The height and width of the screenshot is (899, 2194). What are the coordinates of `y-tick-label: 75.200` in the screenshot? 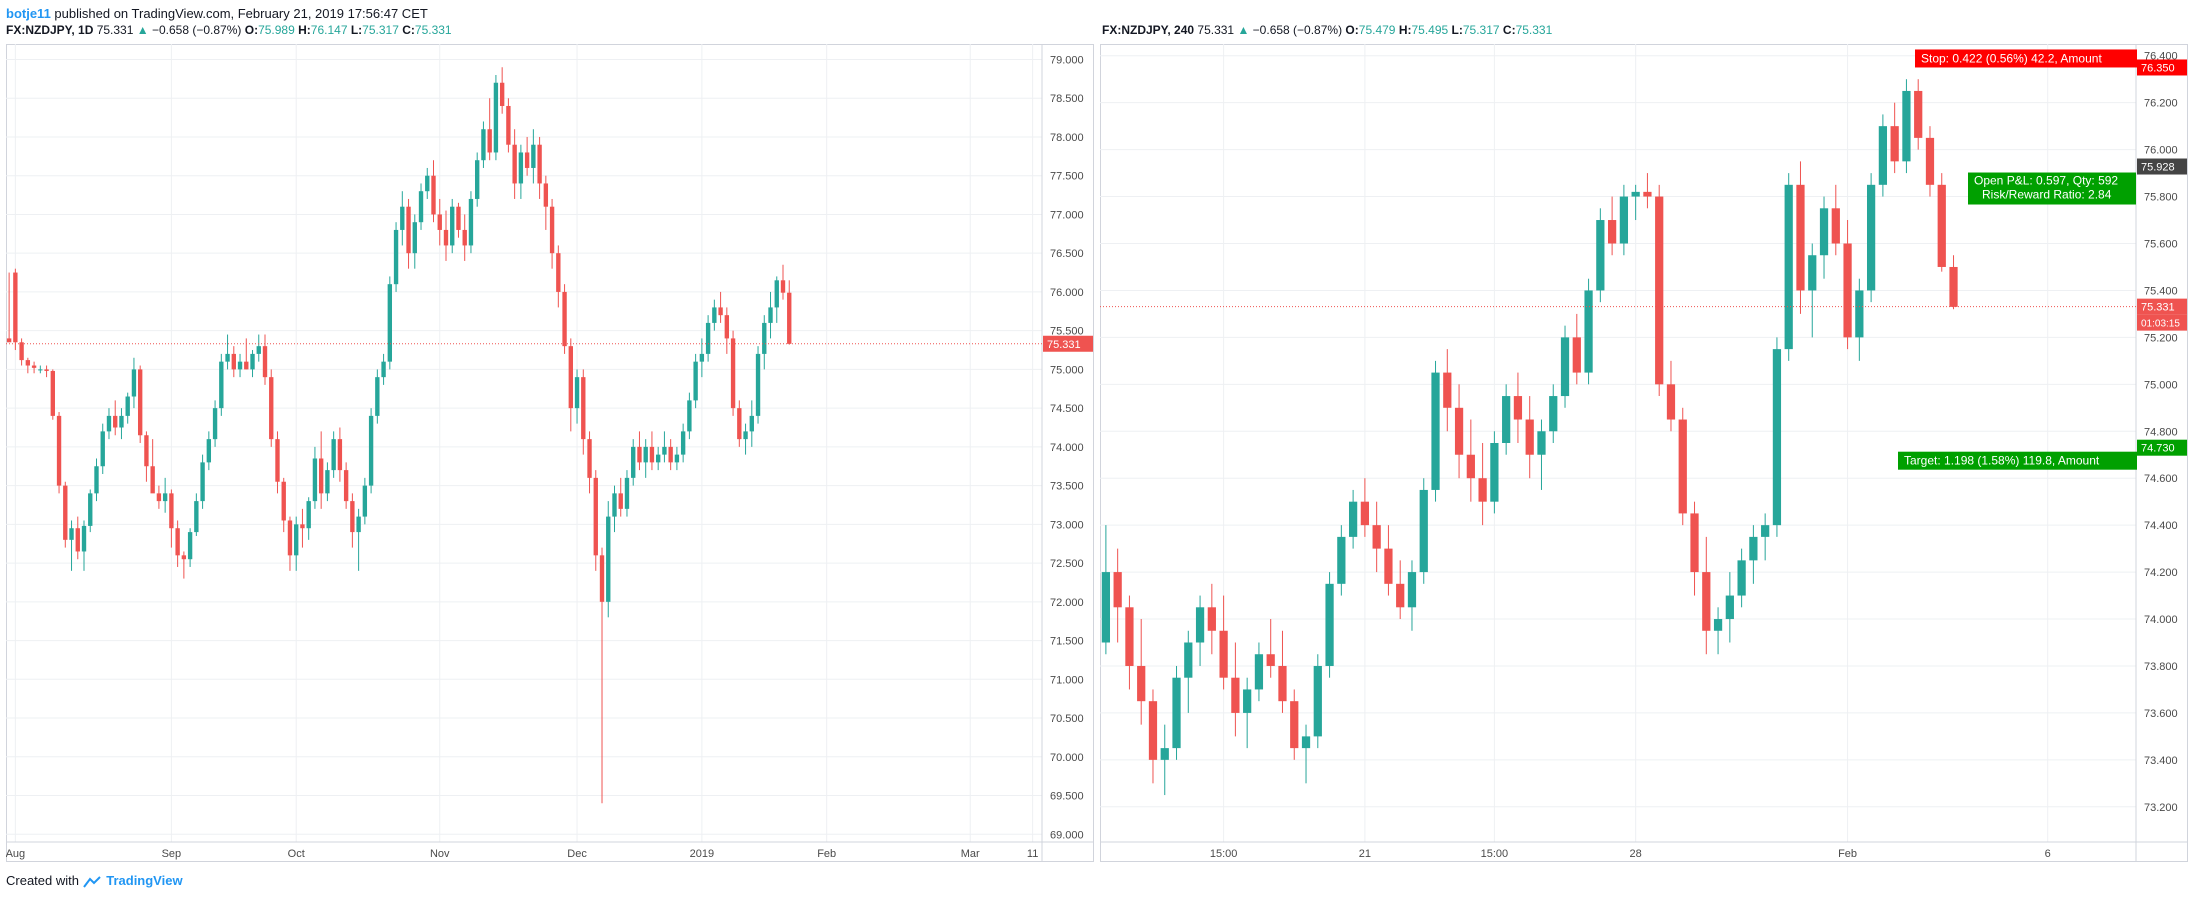 It's located at (2161, 338).